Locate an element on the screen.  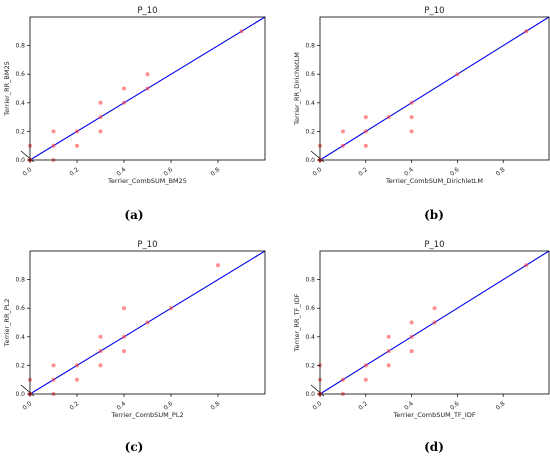
x-axis-label: Terrier_CombSUM_TF_IDF is located at coordinates (433, 415).